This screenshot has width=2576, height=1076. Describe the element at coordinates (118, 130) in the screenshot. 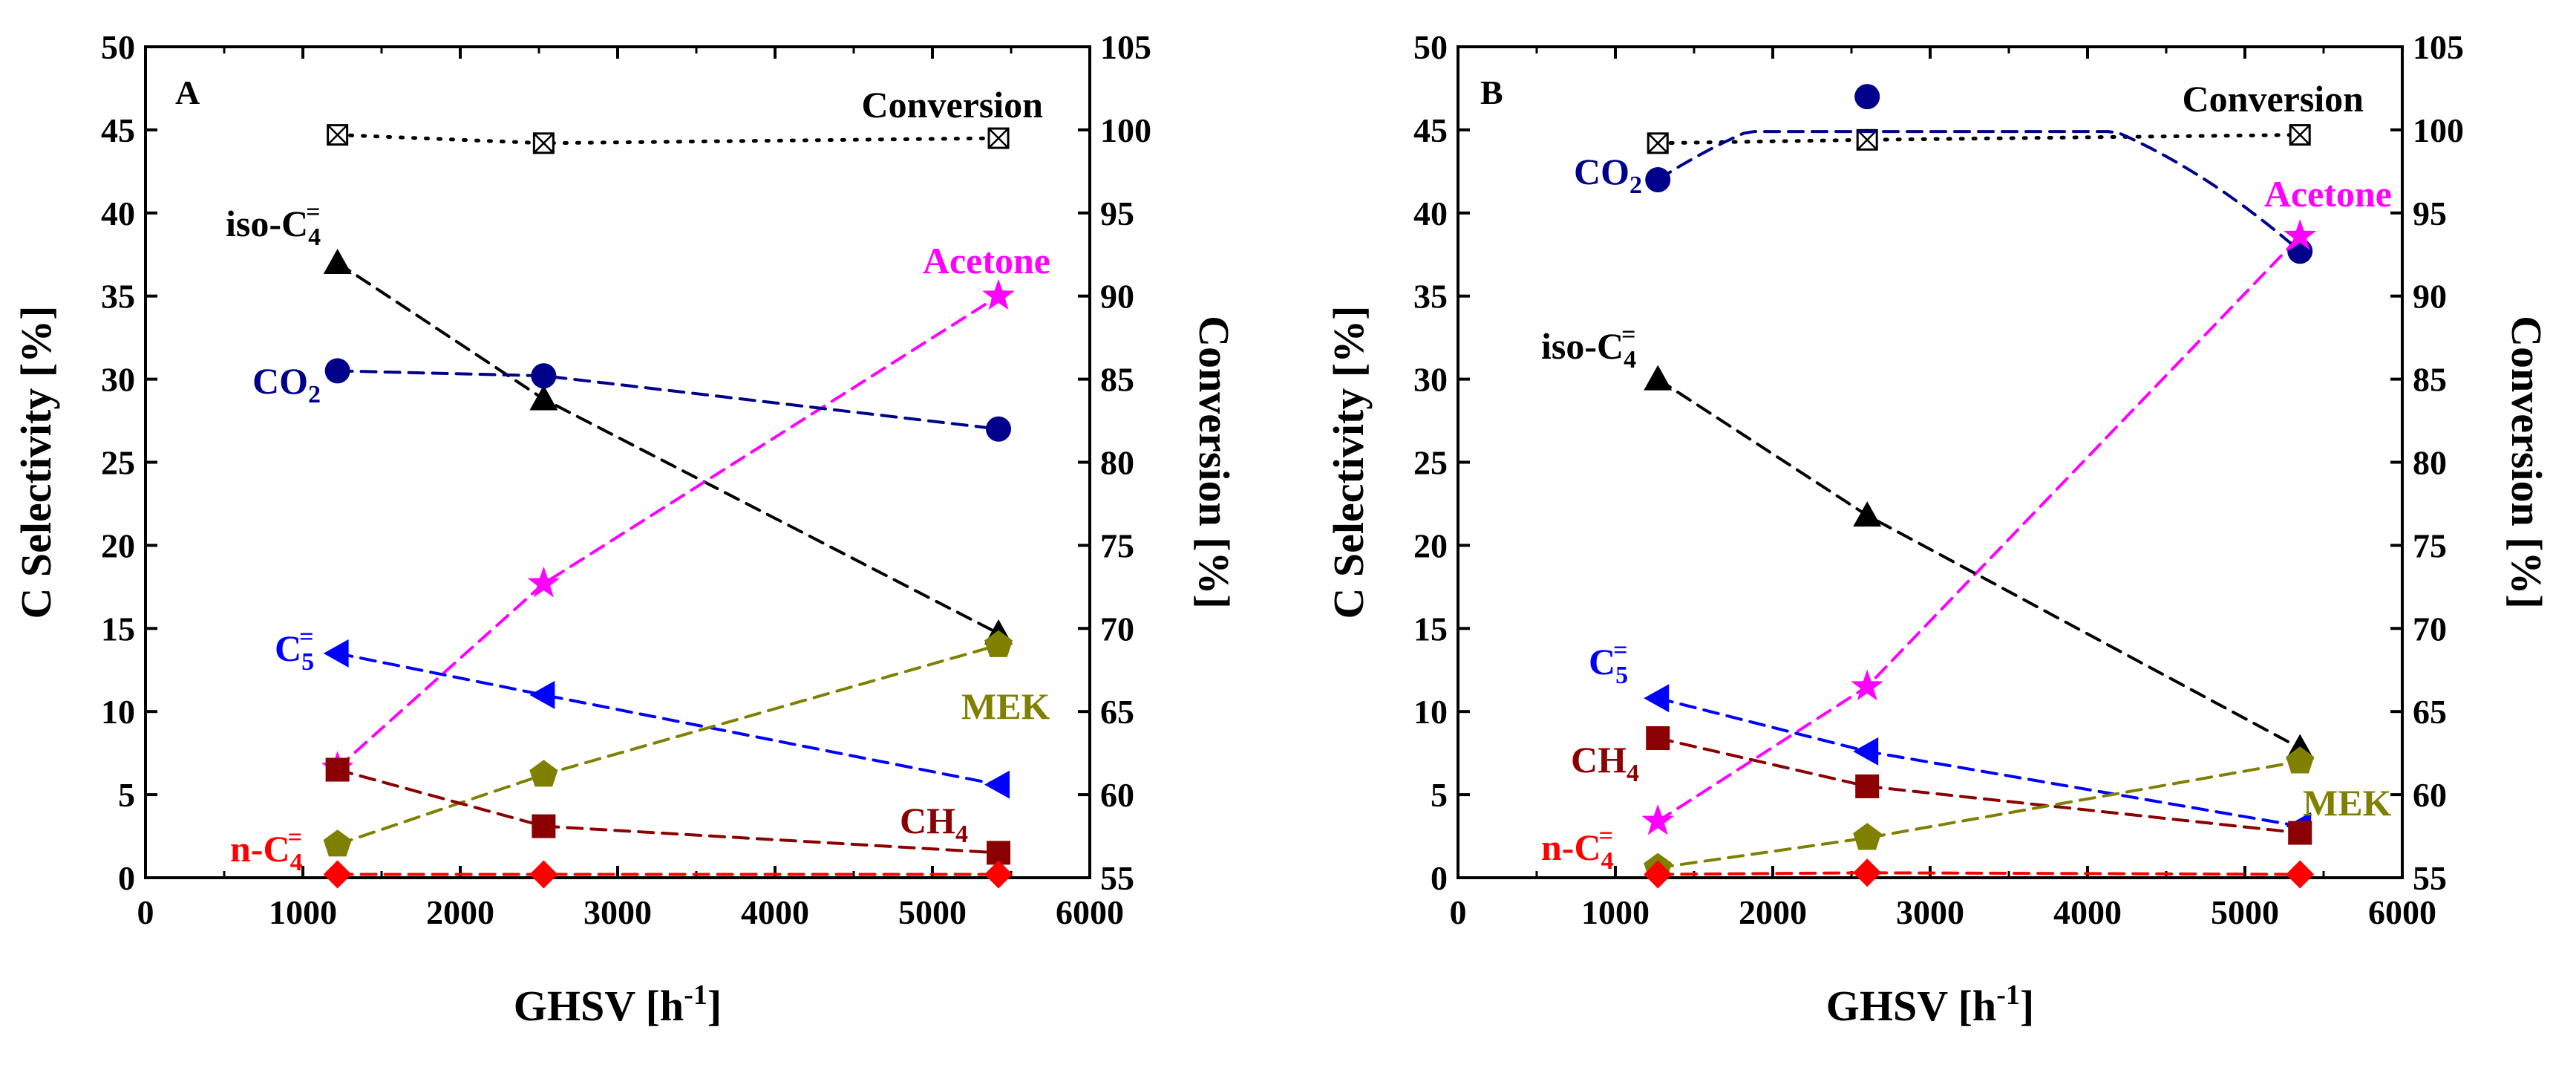

I see `y-left-tick-label: 45` at that location.